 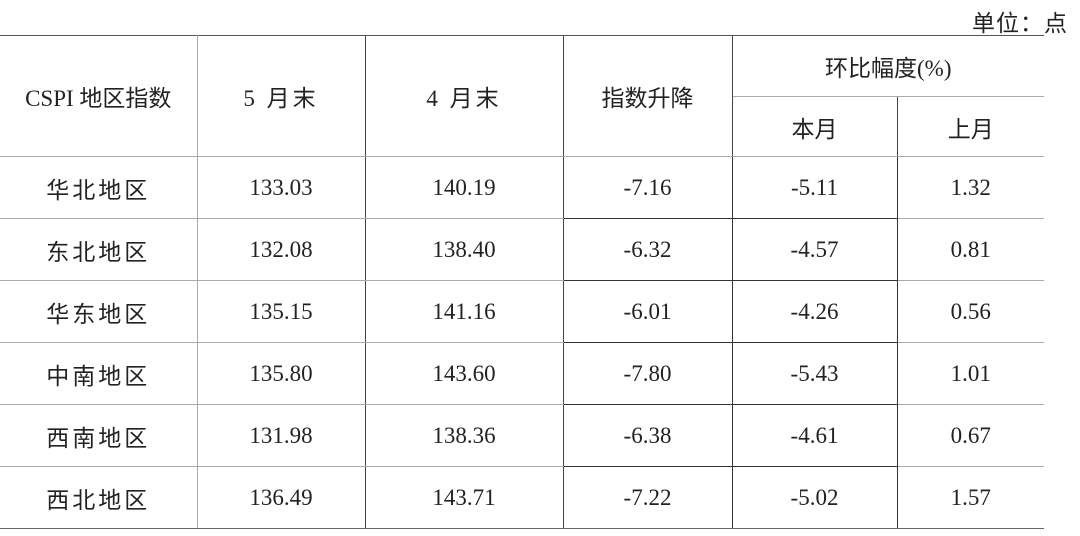 What do you see at coordinates (99, 249) in the screenshot?
I see `cell-region: 东北地区` at bounding box center [99, 249].